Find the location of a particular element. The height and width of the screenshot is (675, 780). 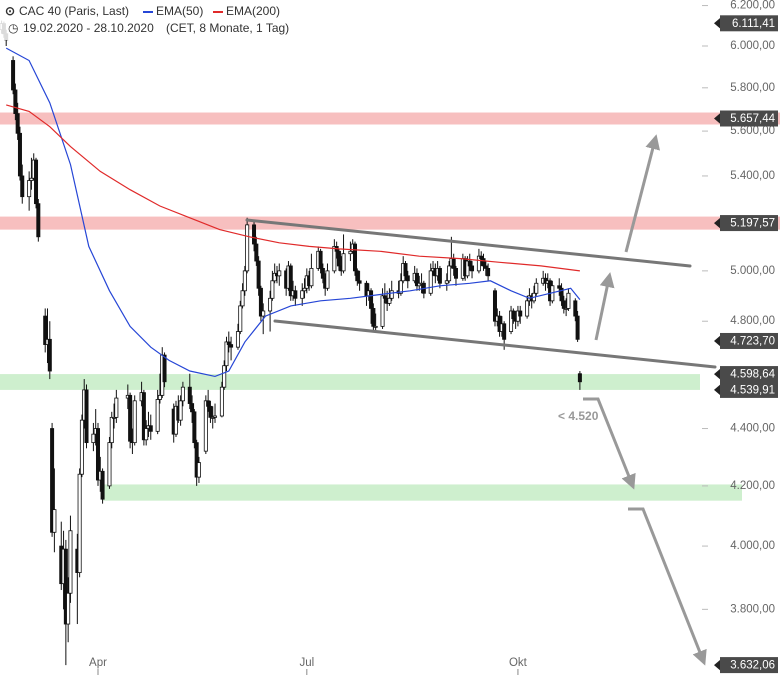

y-tick-label: 4.200,00 is located at coordinates (752, 486).